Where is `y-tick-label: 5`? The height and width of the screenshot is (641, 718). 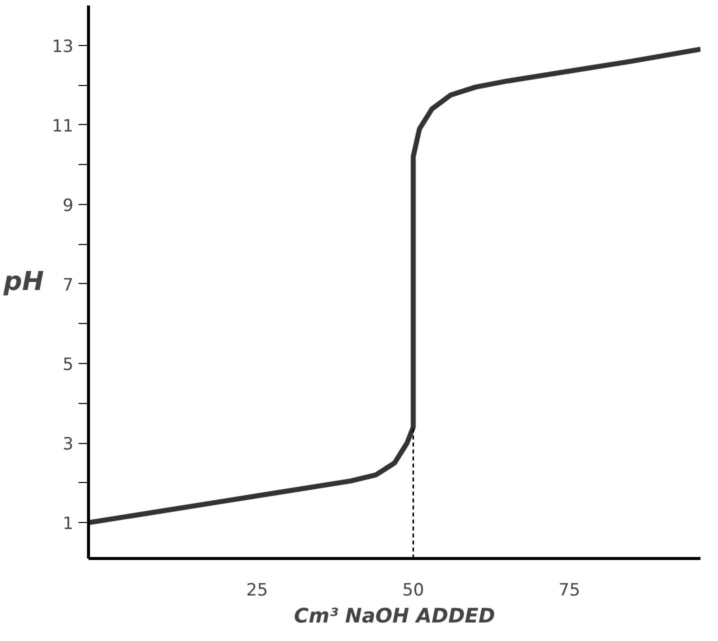 y-tick-label: 5 is located at coordinates (68, 365).